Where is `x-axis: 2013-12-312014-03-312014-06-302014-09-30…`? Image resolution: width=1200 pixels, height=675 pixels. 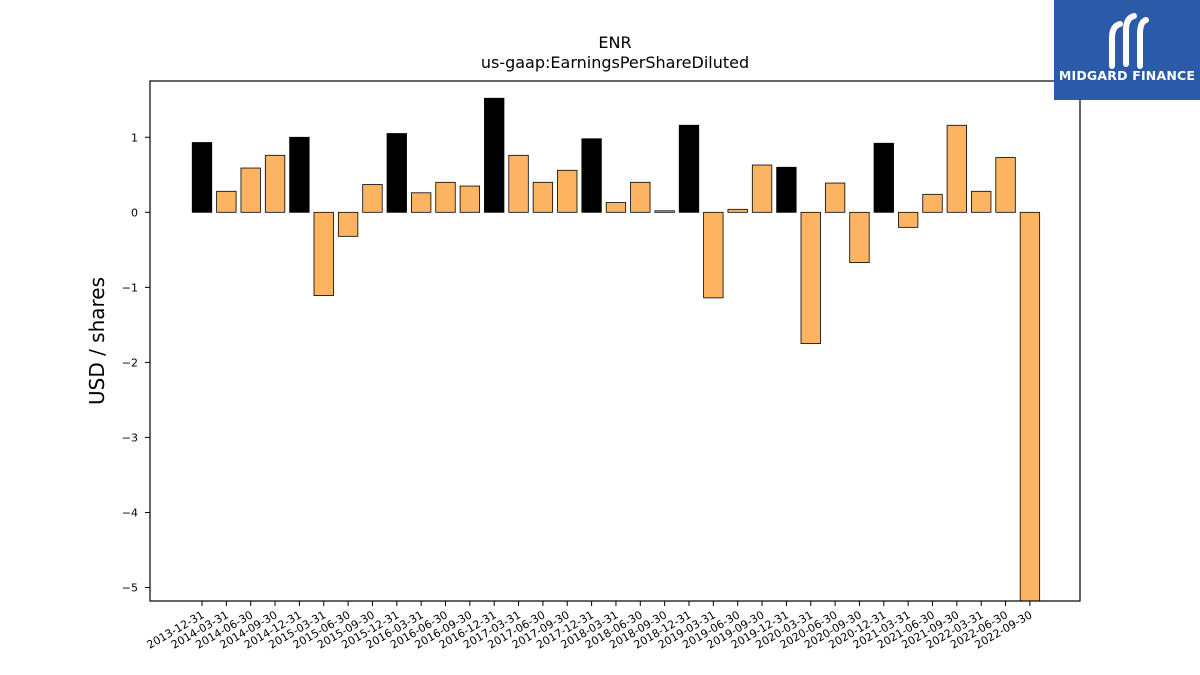 x-axis: 2013-12-312014-03-312014-06-302014-09-30… is located at coordinates (589, 626).